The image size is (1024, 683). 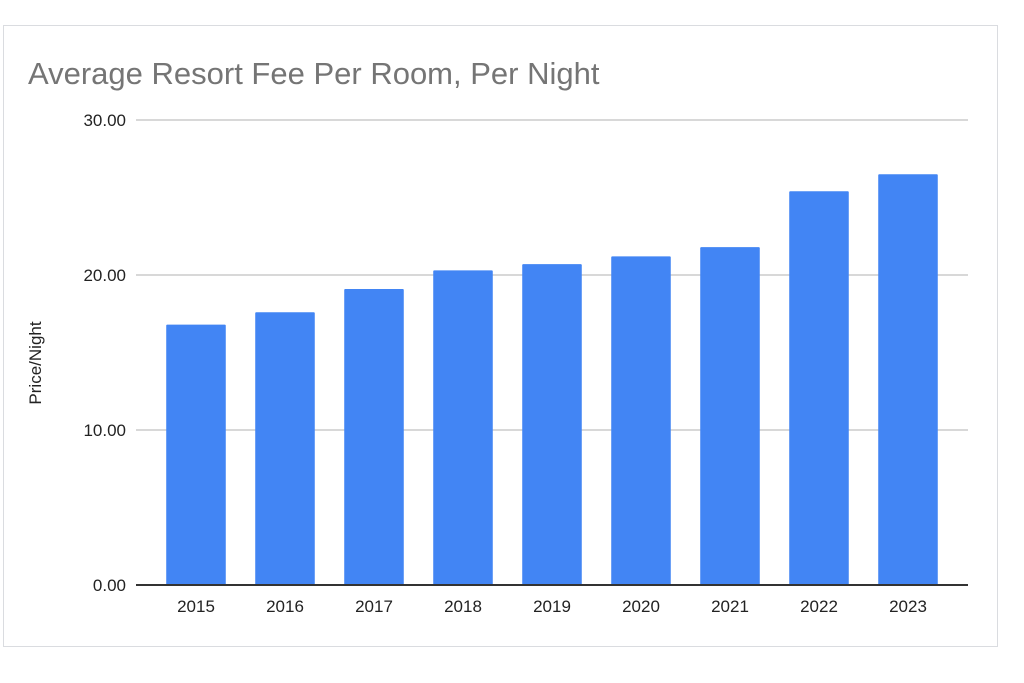 What do you see at coordinates (641, 606) in the screenshot?
I see `x-tick-label: 2020` at bounding box center [641, 606].